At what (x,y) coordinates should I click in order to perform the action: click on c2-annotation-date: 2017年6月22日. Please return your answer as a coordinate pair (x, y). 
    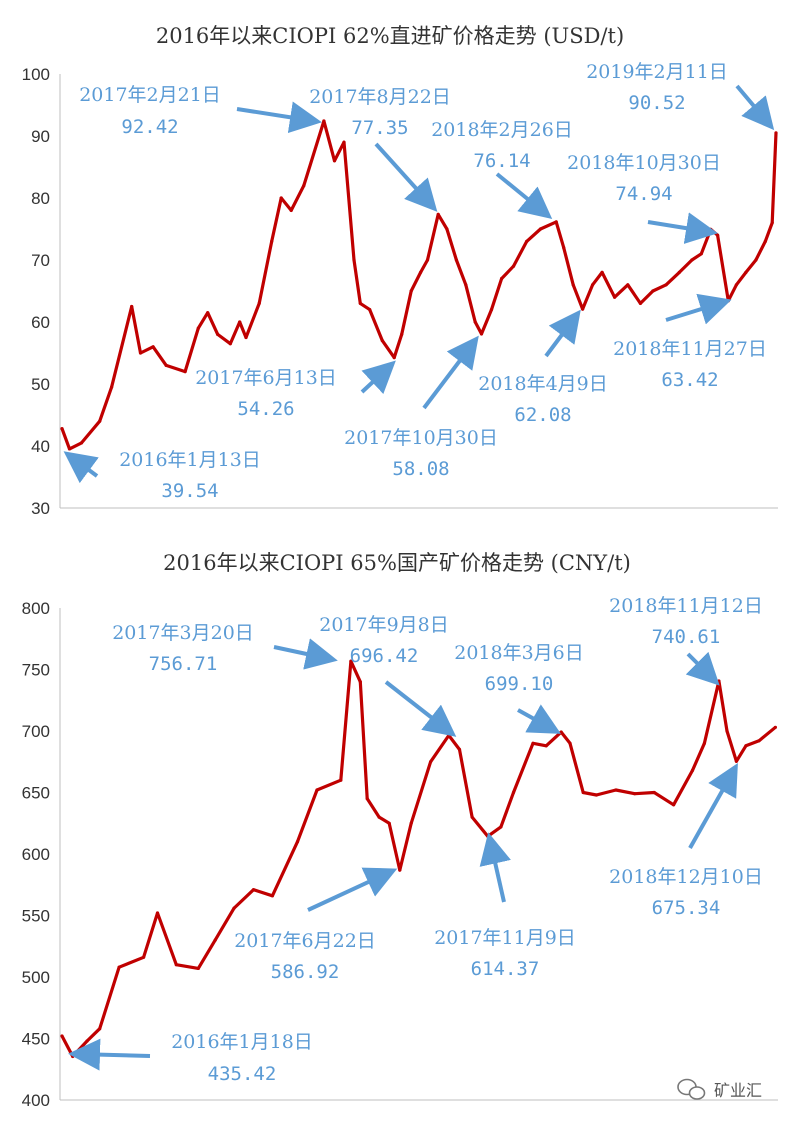
    Looking at the image, I should click on (305, 941).